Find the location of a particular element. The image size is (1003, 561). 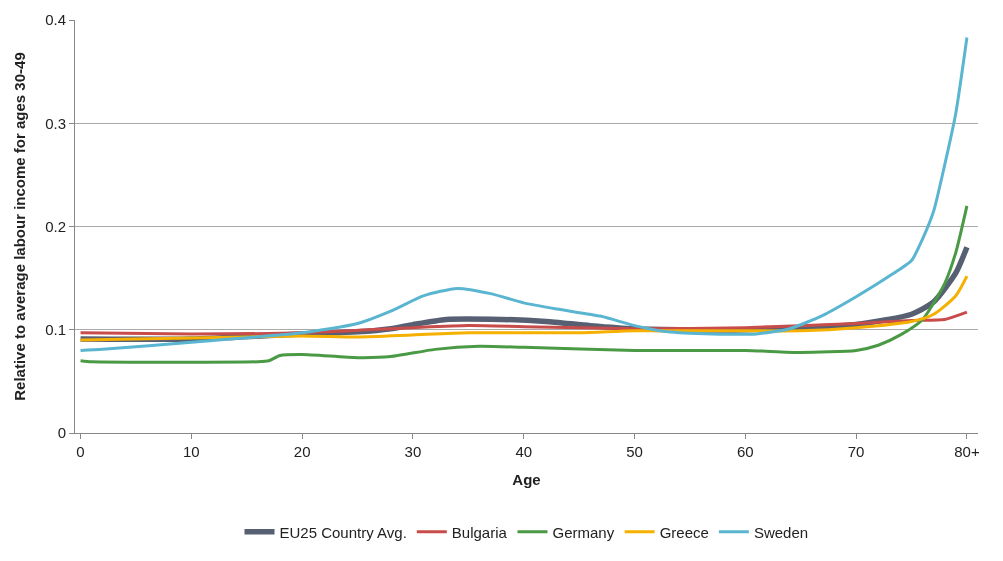

x-tick-label: 20 is located at coordinates (302, 451).